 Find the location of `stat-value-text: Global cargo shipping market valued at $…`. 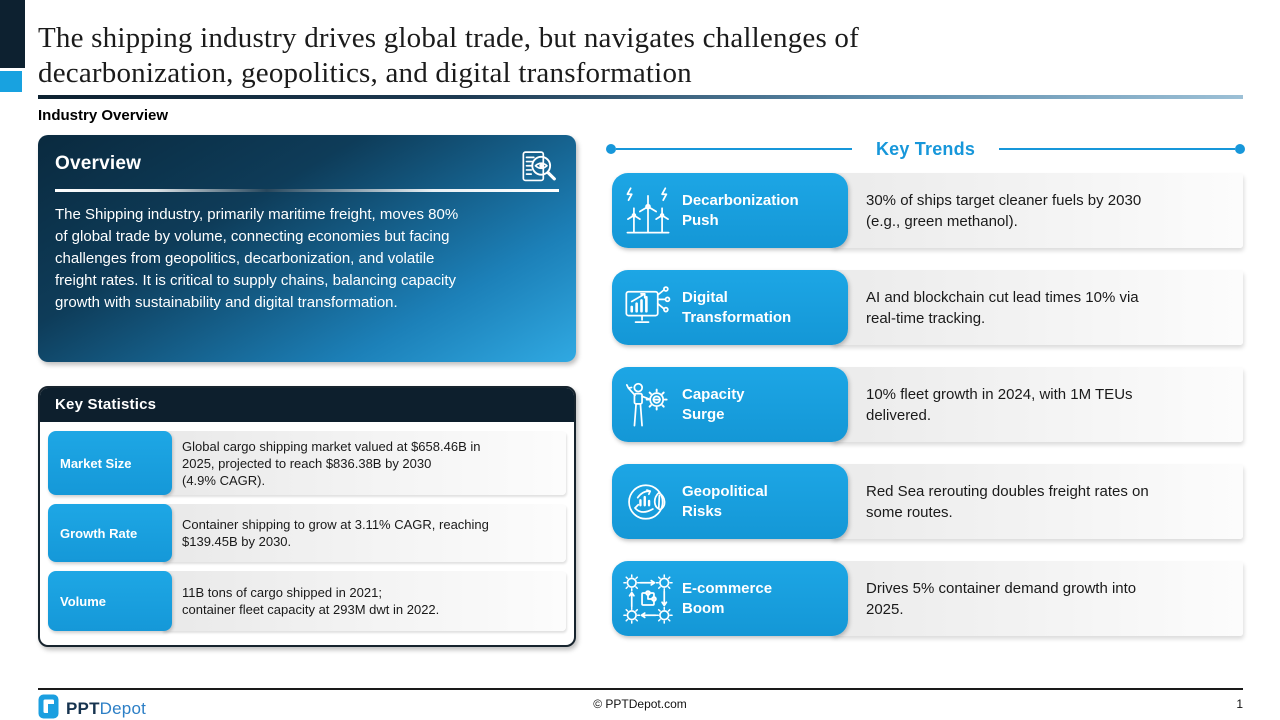

stat-value-text: Global cargo shipping market valued at $… is located at coordinates (364, 463).